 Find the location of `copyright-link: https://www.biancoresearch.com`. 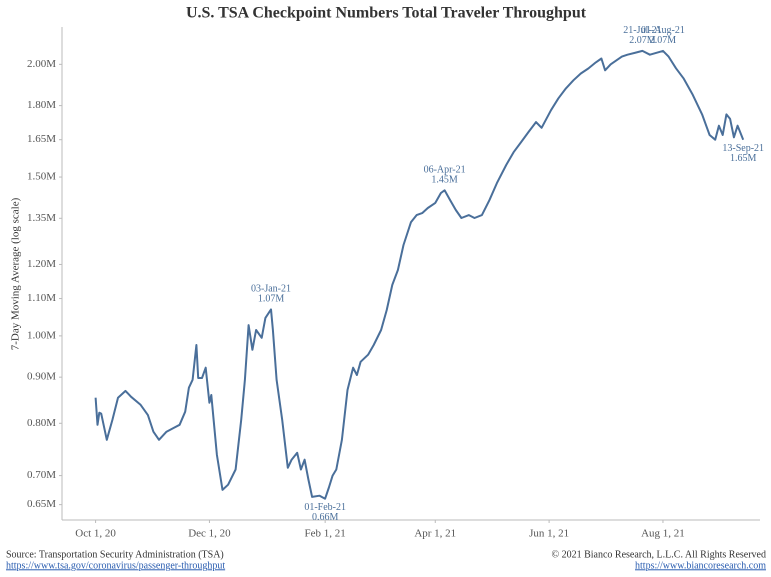

copyright-link: https://www.biancoresearch.com is located at coordinates (700, 565).